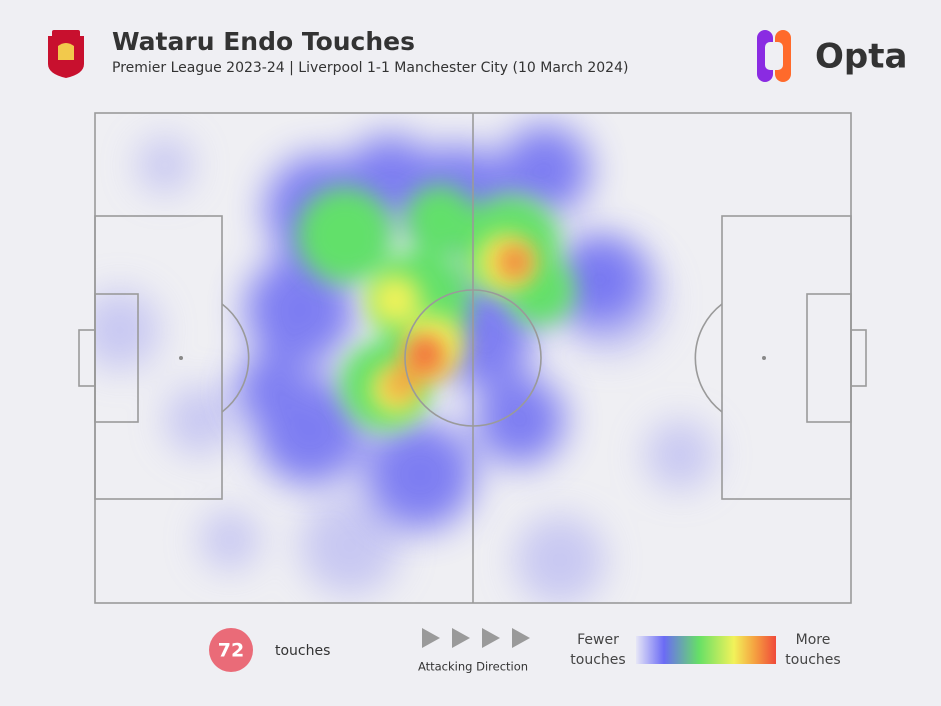  I want to click on touches-count: 72, so click(231, 651).